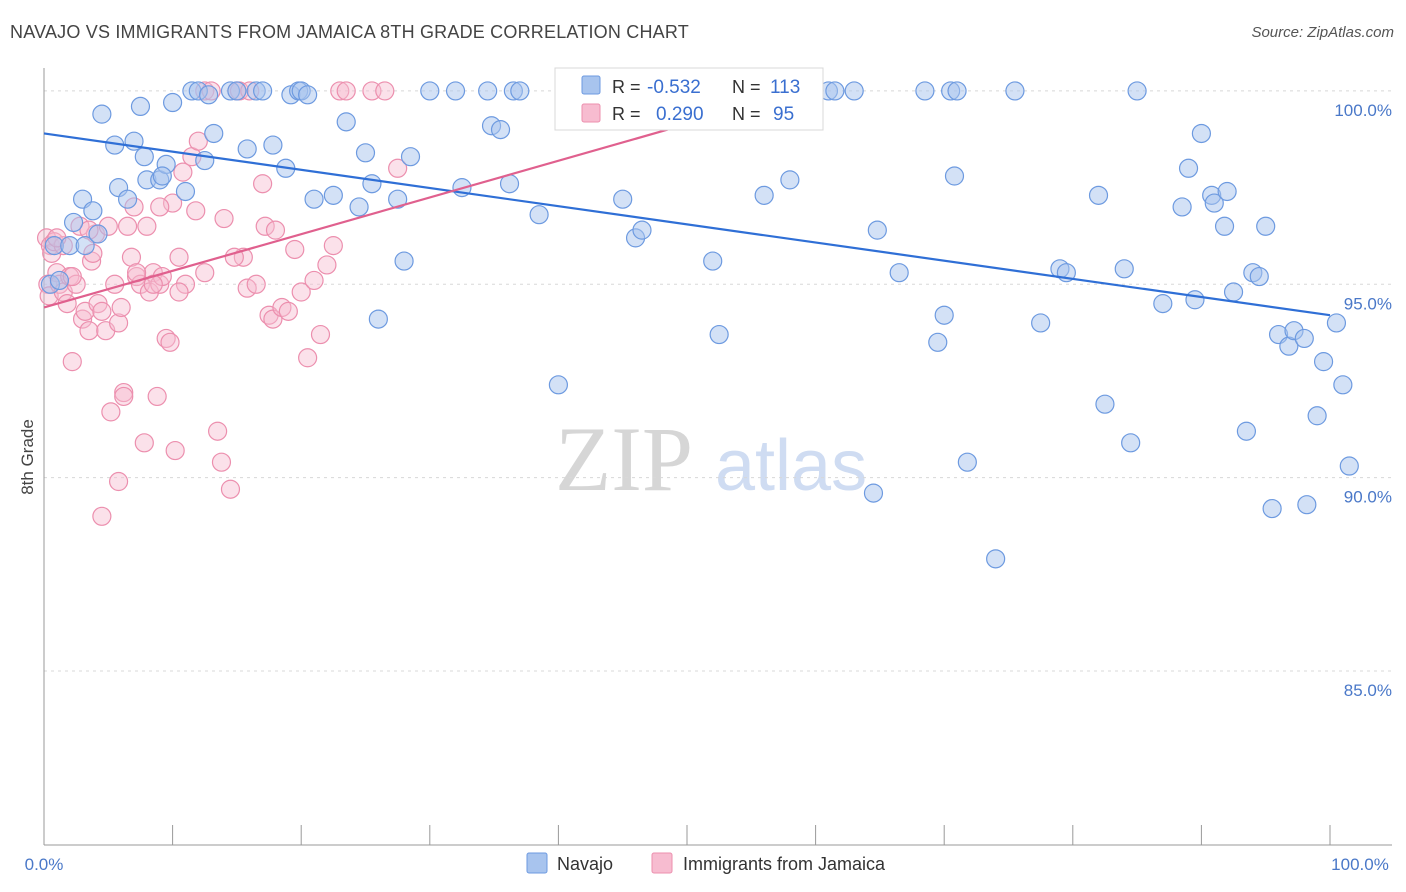 The height and width of the screenshot is (892, 1406). Describe the element at coordinates (537, 863) in the screenshot. I see `legend-navajo-swatch` at that location.